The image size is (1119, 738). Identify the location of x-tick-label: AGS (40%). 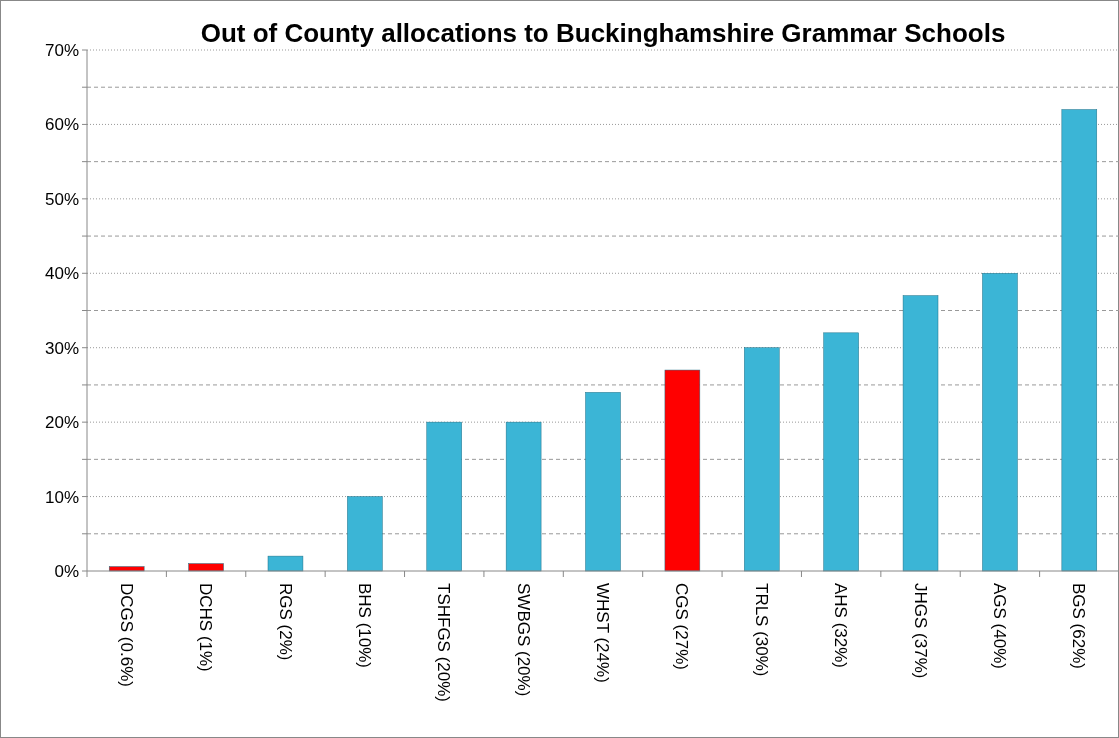
(999, 626).